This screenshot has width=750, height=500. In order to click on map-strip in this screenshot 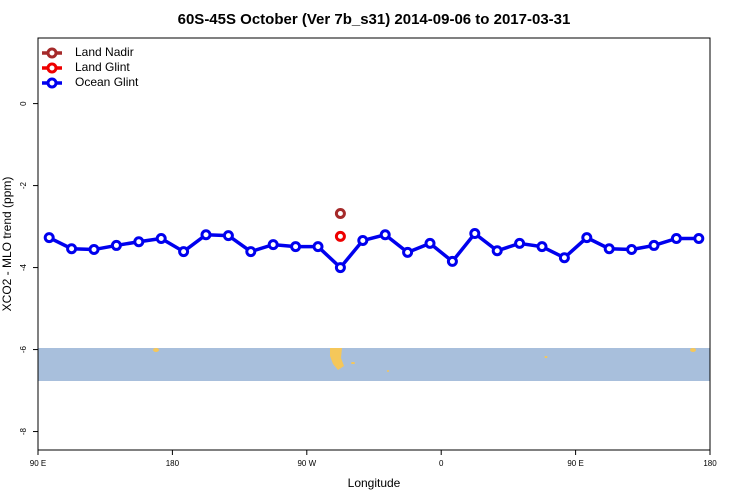, I will do `click(374, 364)`.